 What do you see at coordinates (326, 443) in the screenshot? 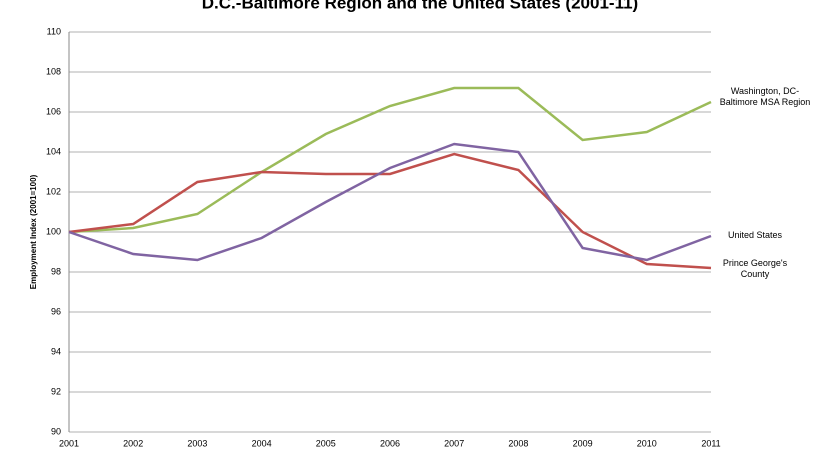
I see `x-tick-label: 2005` at bounding box center [326, 443].